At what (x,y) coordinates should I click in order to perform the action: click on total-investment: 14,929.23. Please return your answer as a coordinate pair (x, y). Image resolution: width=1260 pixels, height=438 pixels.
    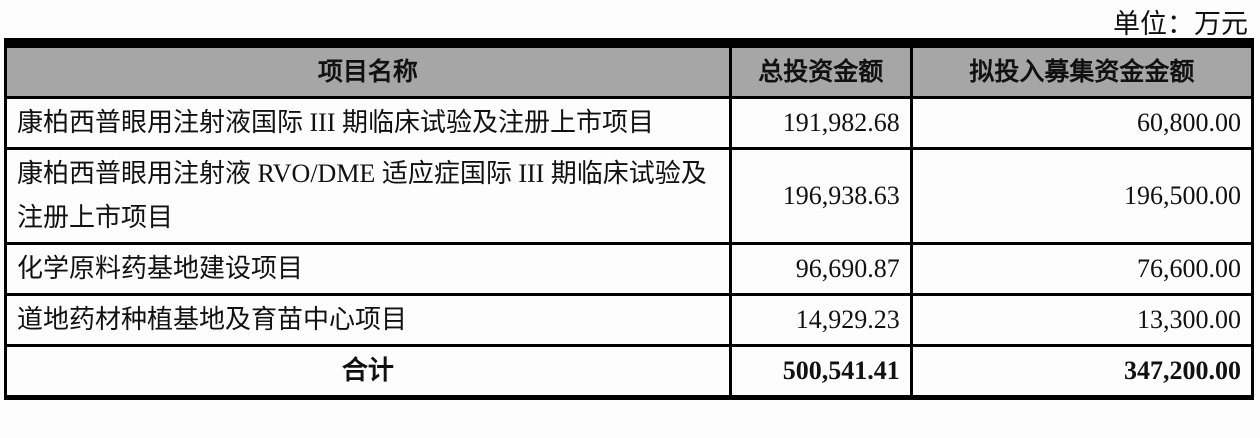
    Looking at the image, I should click on (820, 320).